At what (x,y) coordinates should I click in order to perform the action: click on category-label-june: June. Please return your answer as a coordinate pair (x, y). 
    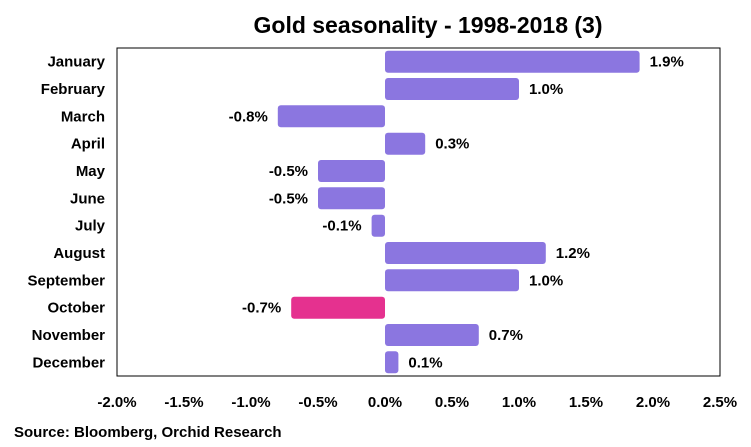
    Looking at the image, I should click on (87, 198).